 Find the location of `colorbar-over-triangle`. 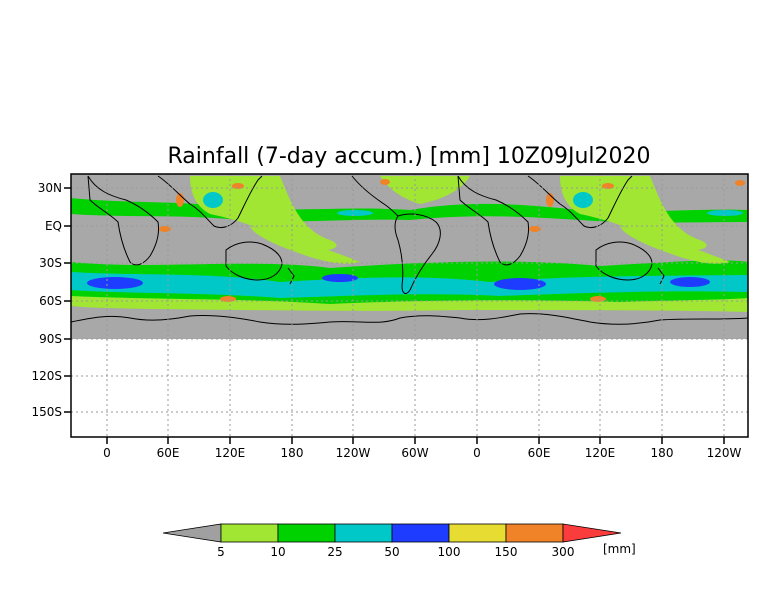

colorbar-over-triangle is located at coordinates (592, 533).